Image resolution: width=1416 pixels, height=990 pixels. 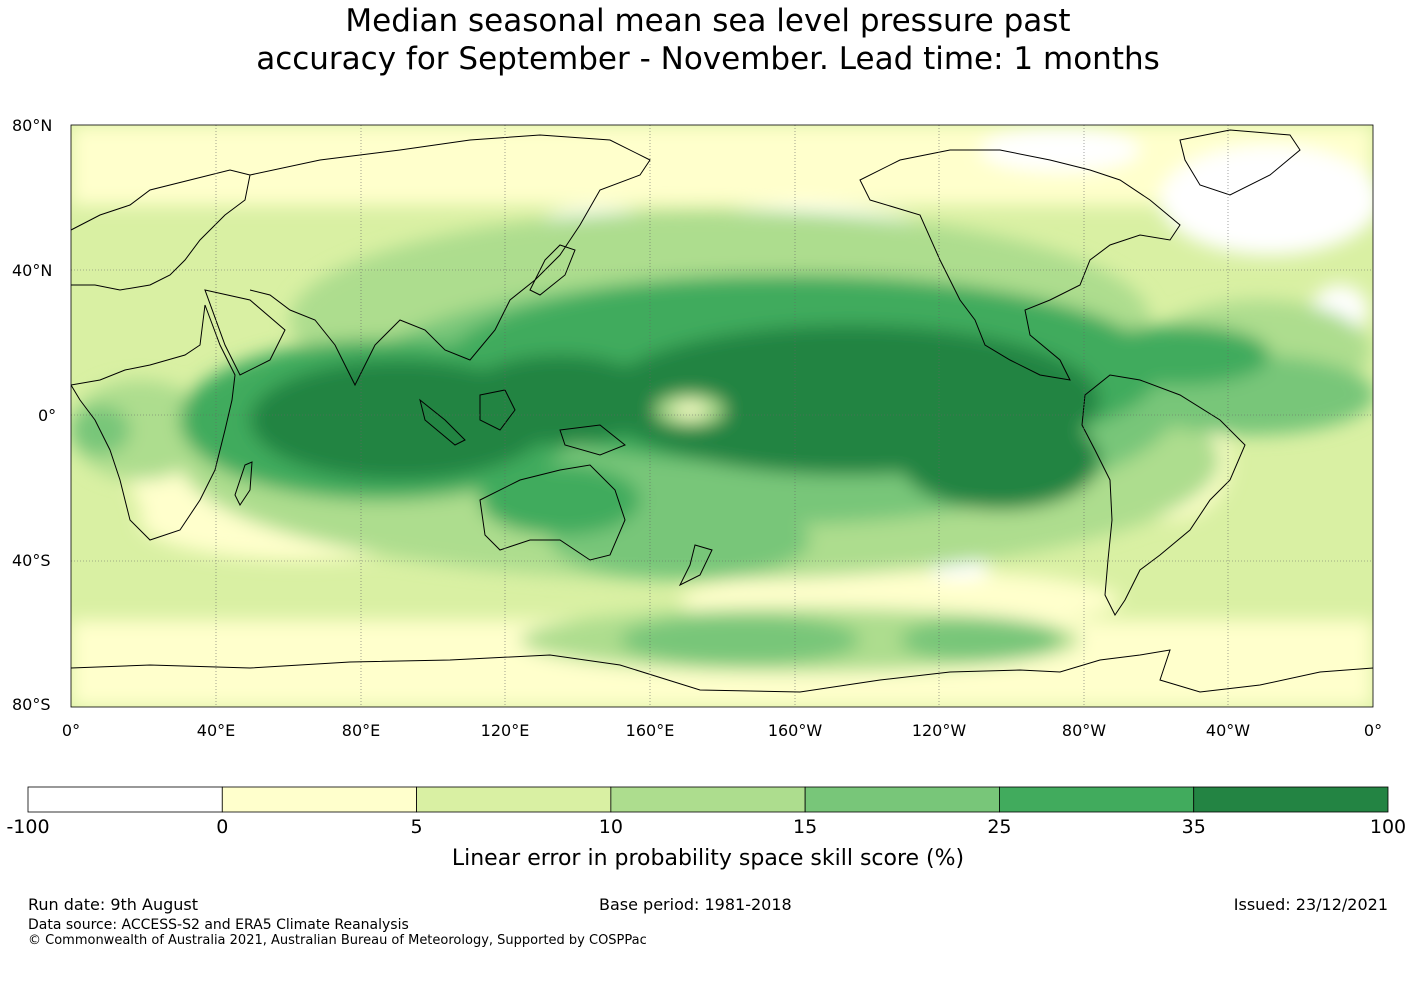 I want to click on coastline-newguinea, so click(x=592, y=440).